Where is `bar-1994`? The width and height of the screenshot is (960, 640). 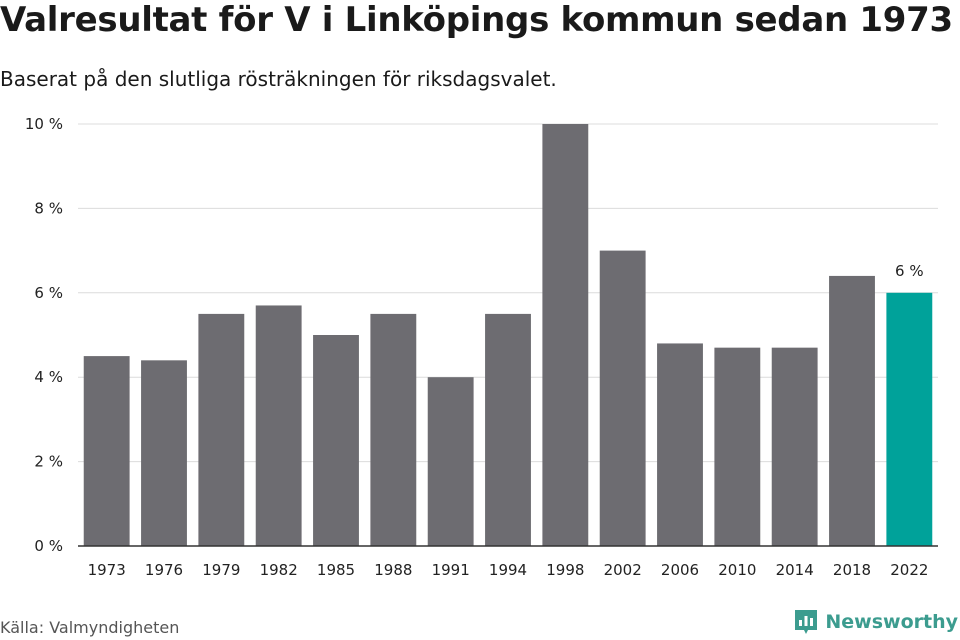
bar-1994 is located at coordinates (508, 429).